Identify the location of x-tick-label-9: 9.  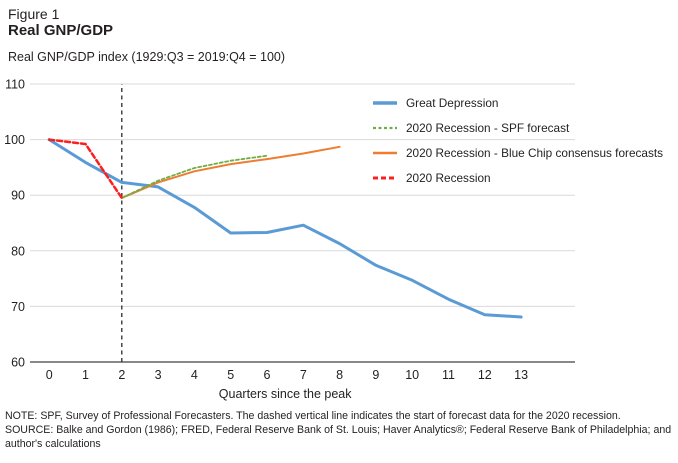
(375, 375).